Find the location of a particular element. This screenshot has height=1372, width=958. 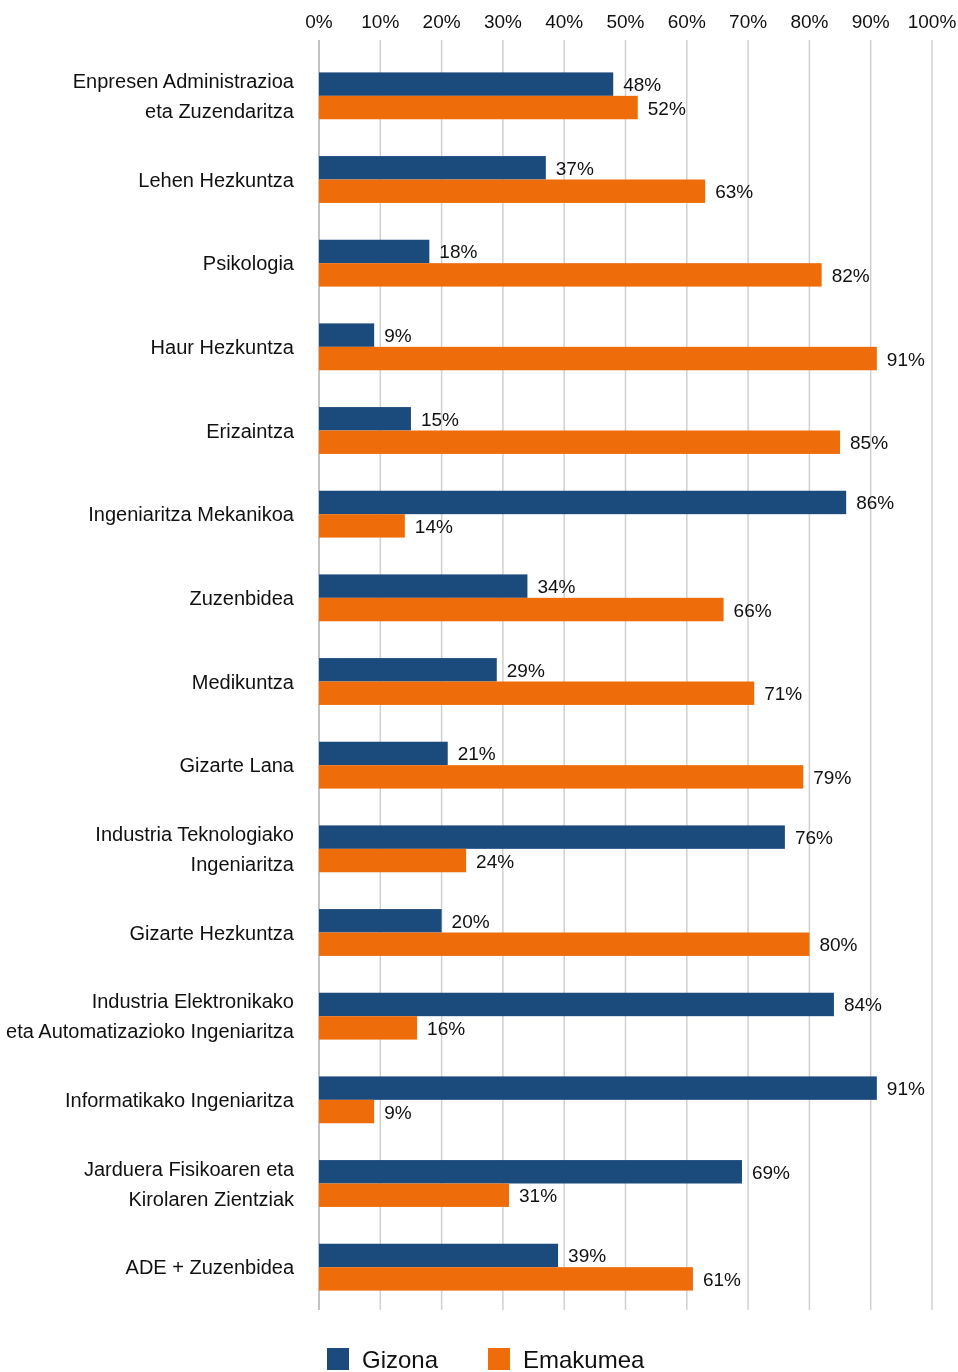

data-label: 79% is located at coordinates (832, 777).